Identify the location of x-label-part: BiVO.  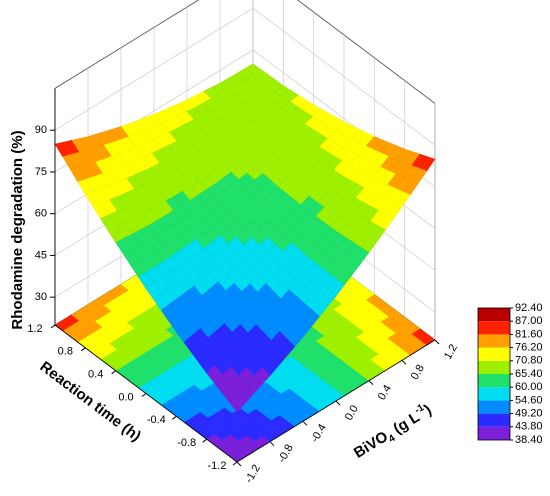
(371, 445).